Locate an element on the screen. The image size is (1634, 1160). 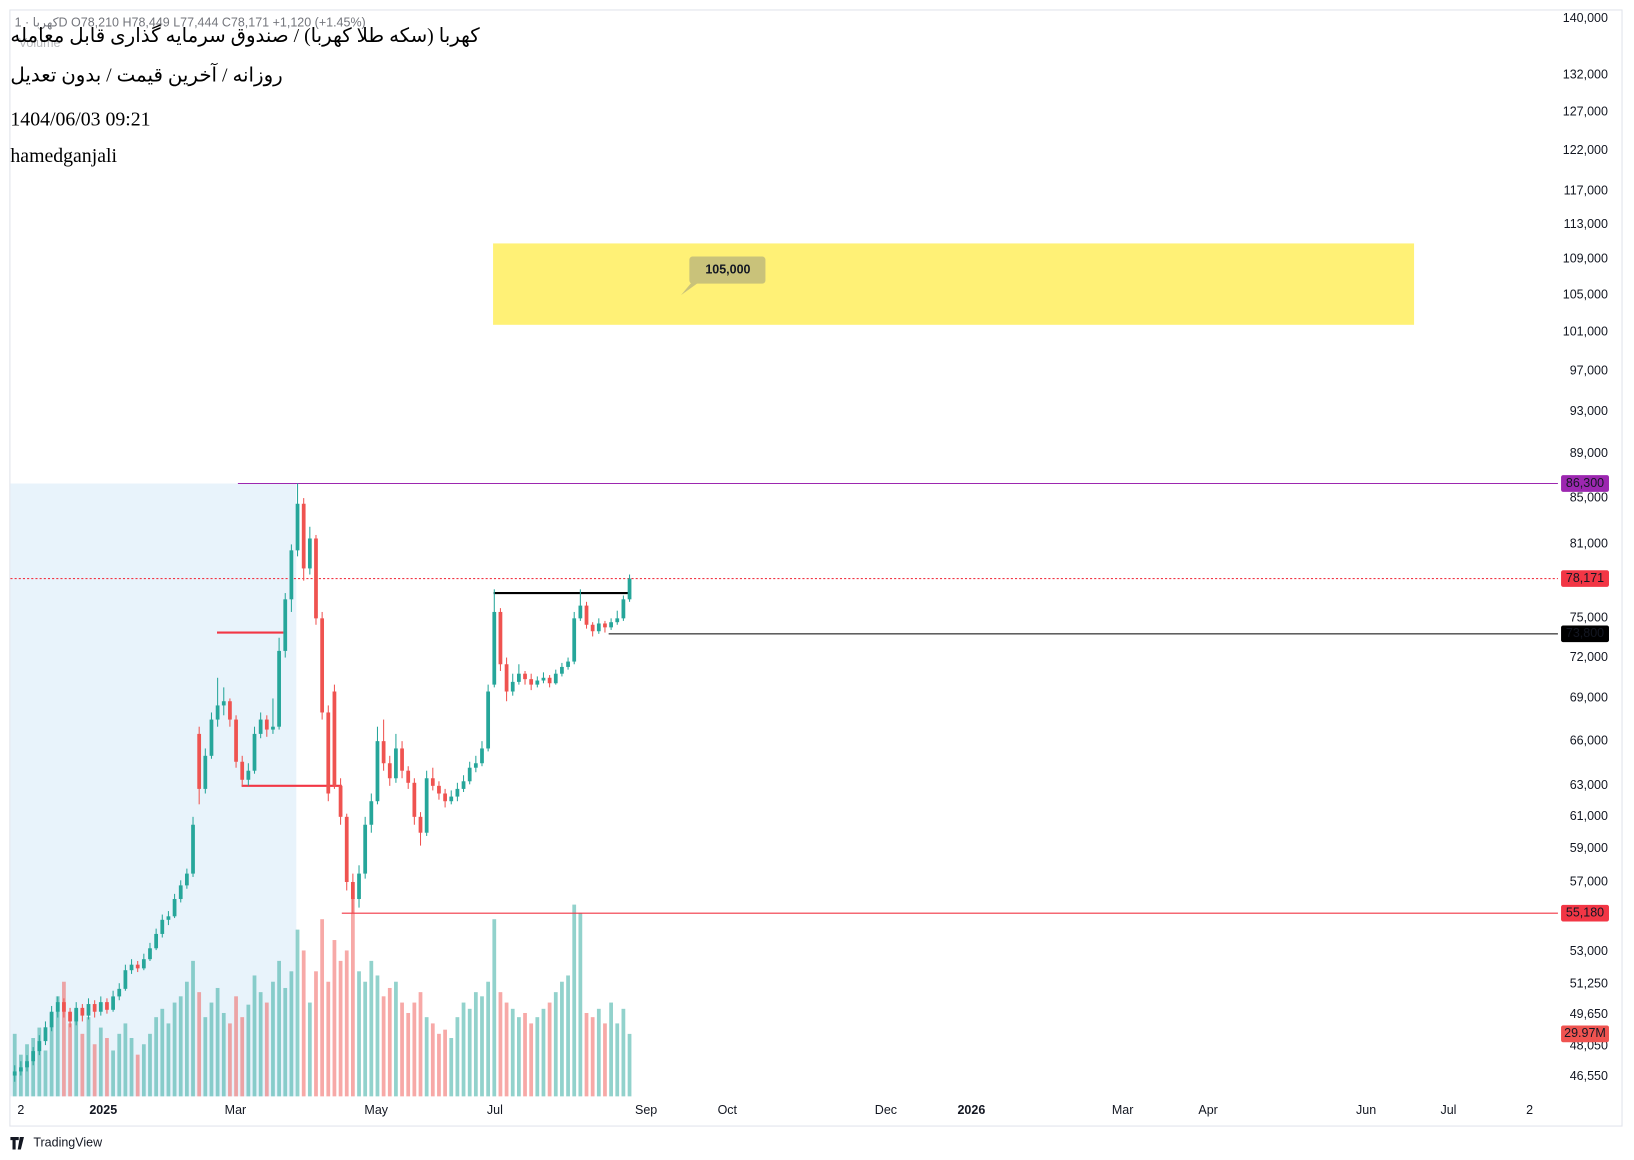
y-tick-label: 113,000 is located at coordinates (1586, 224).